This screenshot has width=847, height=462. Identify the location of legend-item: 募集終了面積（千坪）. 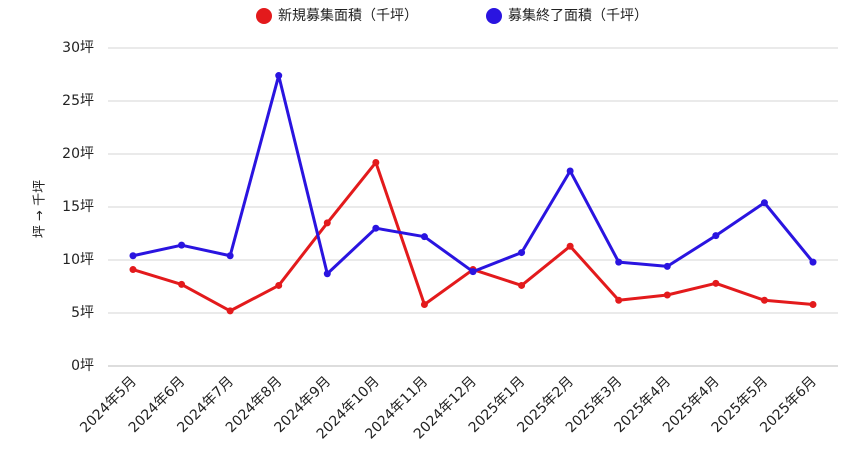
(567, 15).